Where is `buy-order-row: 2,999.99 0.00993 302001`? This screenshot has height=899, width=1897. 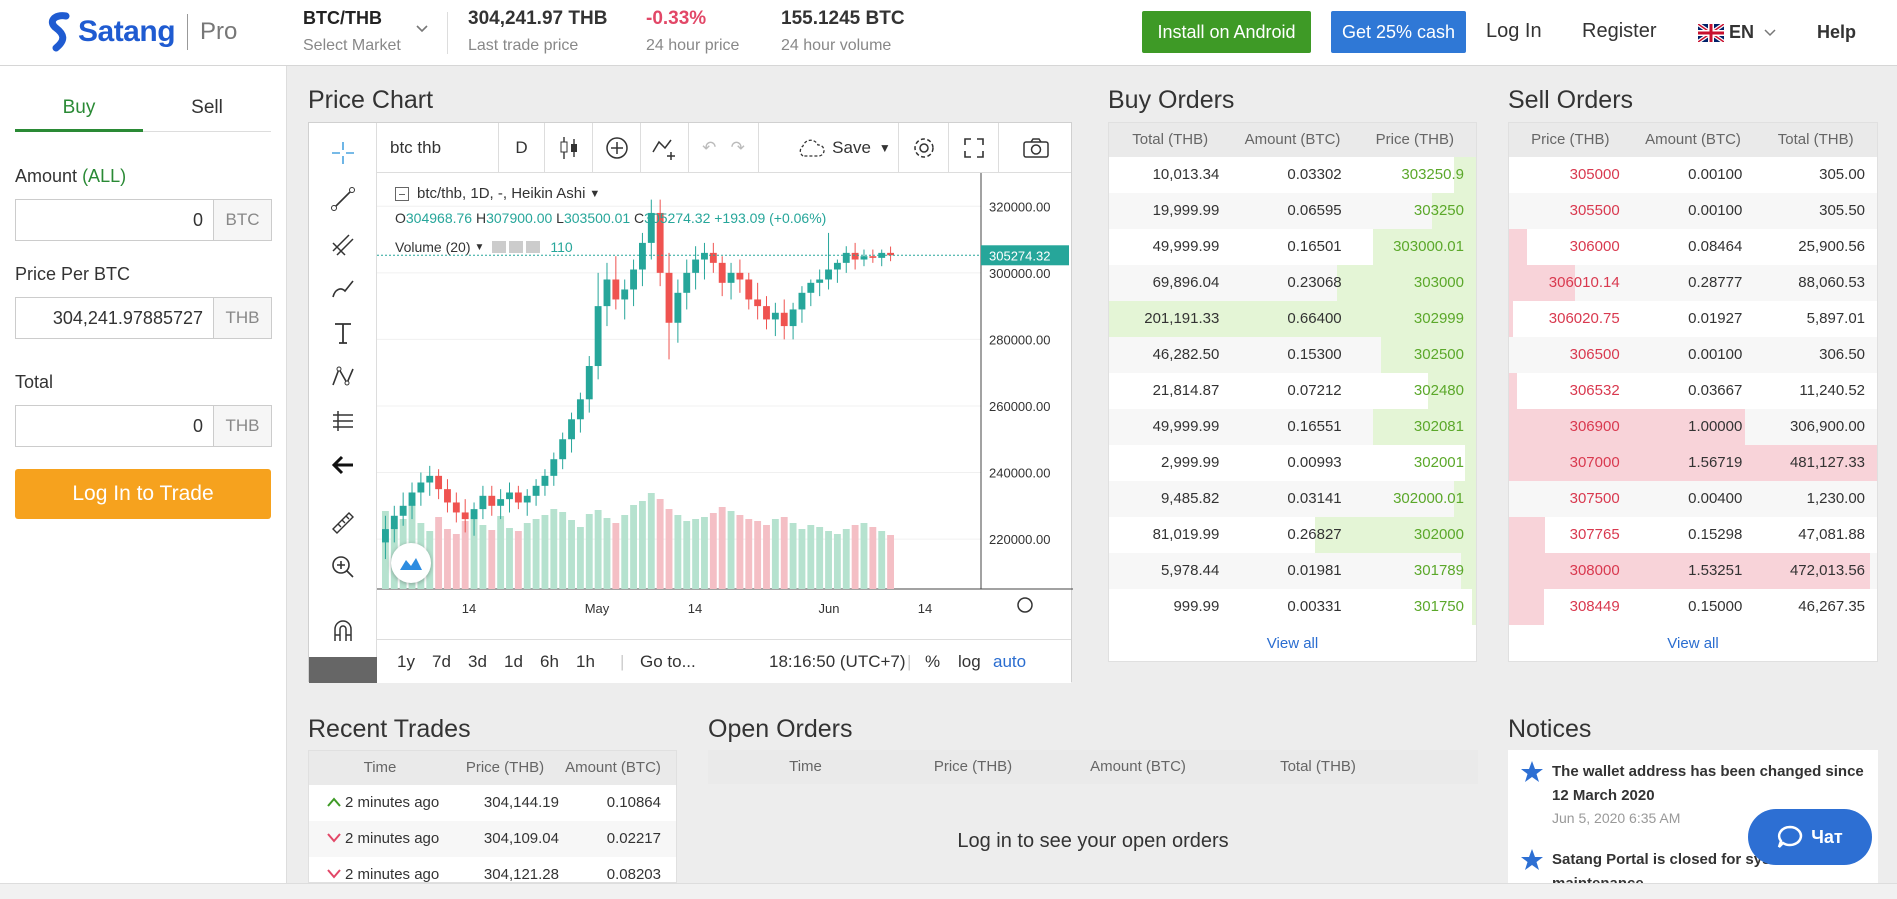 buy-order-row: 2,999.99 0.00993 302001 is located at coordinates (1292, 463).